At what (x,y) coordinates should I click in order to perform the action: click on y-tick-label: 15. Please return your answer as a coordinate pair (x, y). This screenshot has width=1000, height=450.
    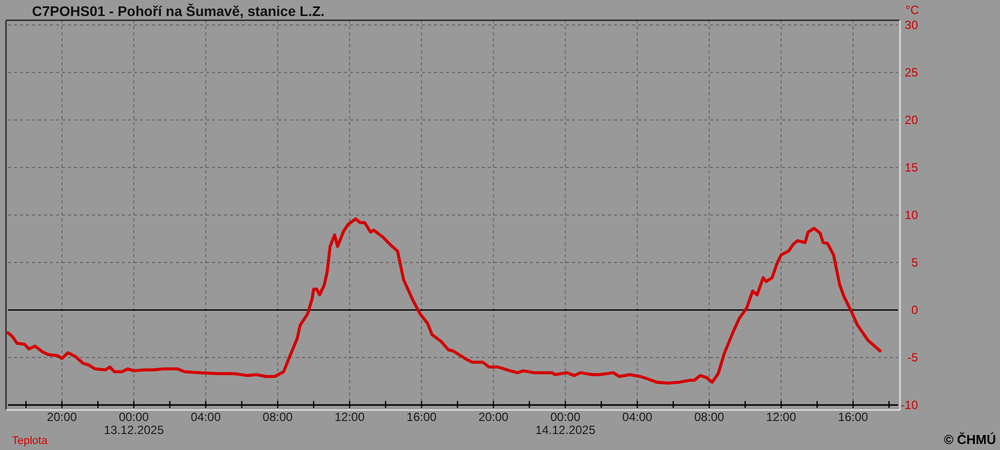
    Looking at the image, I should click on (911, 167).